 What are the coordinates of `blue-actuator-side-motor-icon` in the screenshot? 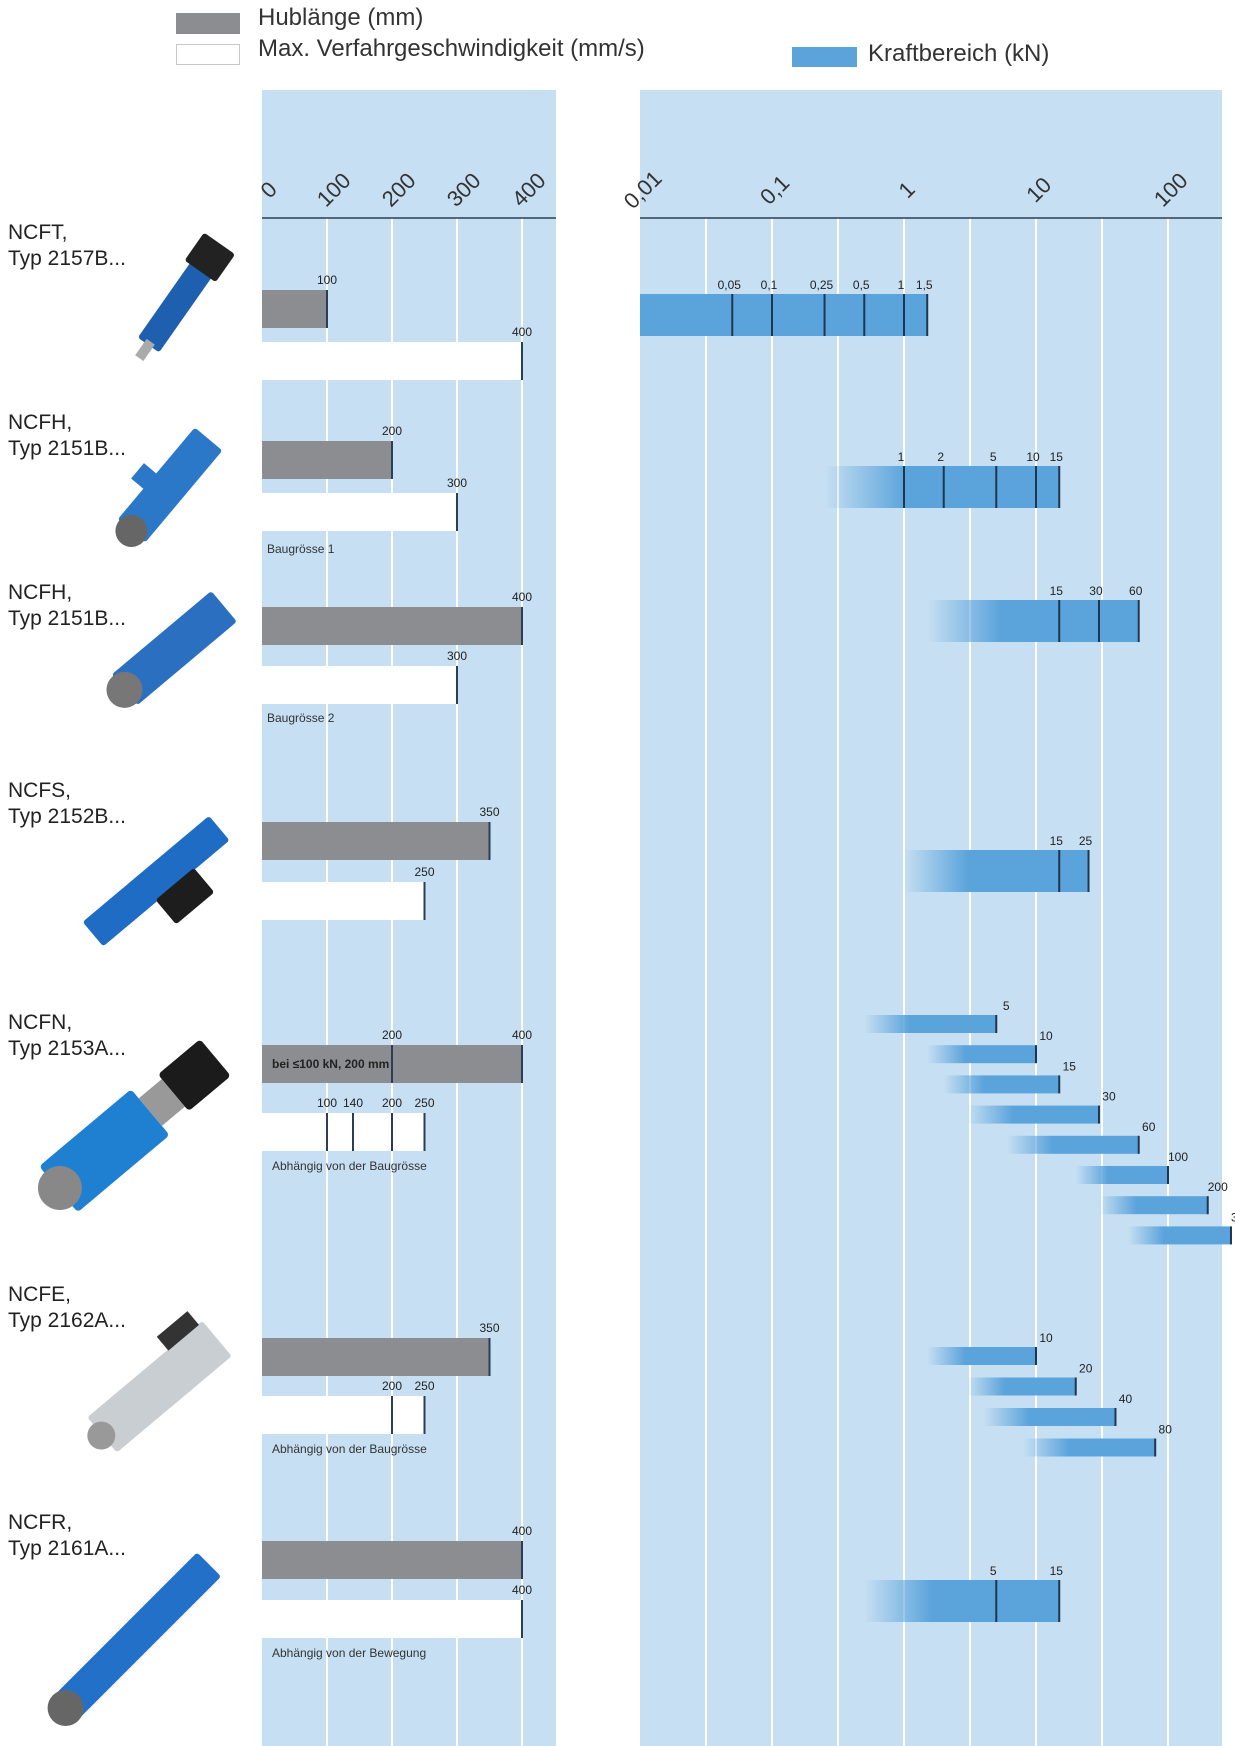 It's located at (156, 881).